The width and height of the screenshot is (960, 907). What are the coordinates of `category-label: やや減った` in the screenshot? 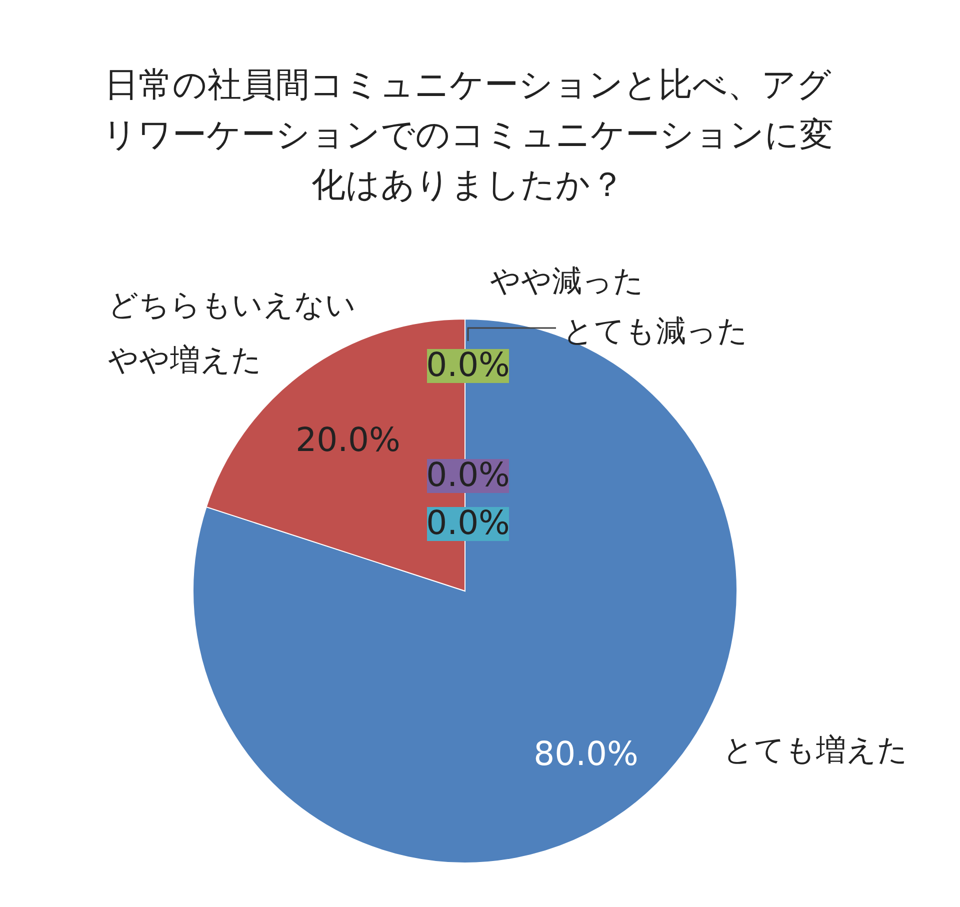 It's located at (567, 281).